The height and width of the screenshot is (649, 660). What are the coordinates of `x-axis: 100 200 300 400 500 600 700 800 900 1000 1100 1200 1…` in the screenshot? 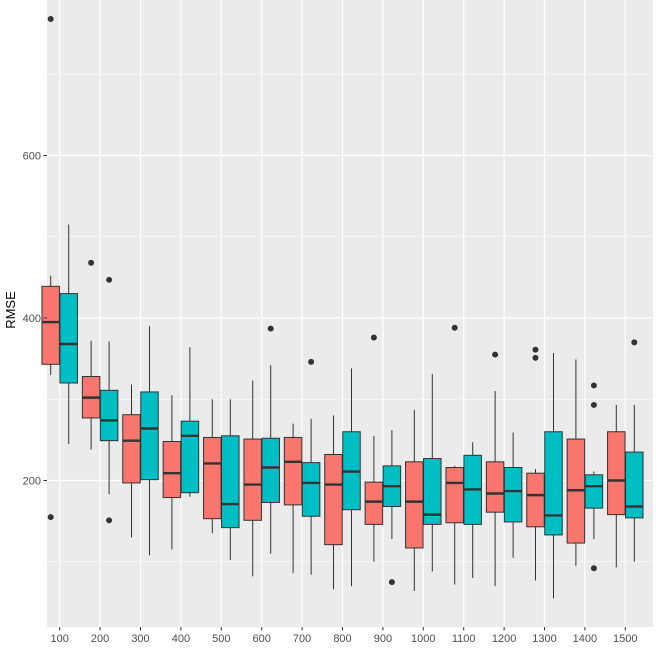 It's located at (344, 636).